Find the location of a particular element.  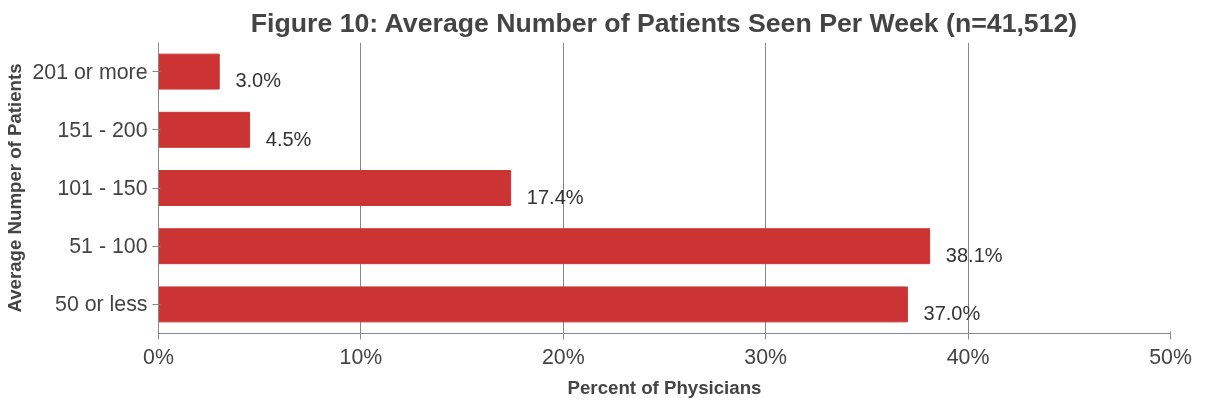

x-tick-label: 0% is located at coordinates (158, 356).